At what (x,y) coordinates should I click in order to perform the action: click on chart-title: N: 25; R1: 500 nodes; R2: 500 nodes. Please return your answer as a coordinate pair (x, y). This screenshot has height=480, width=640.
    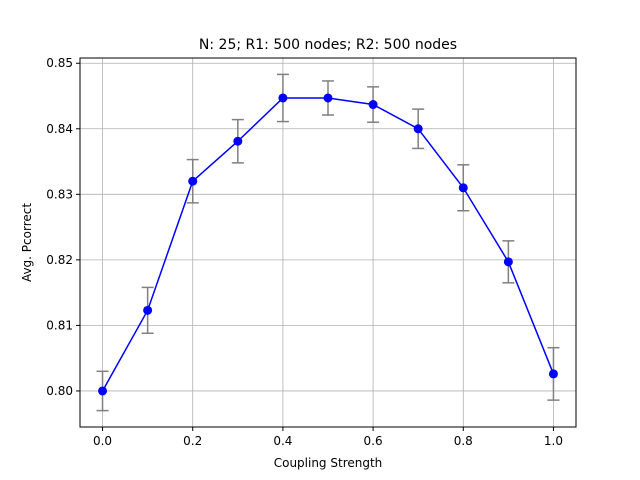
    Looking at the image, I should click on (328, 45).